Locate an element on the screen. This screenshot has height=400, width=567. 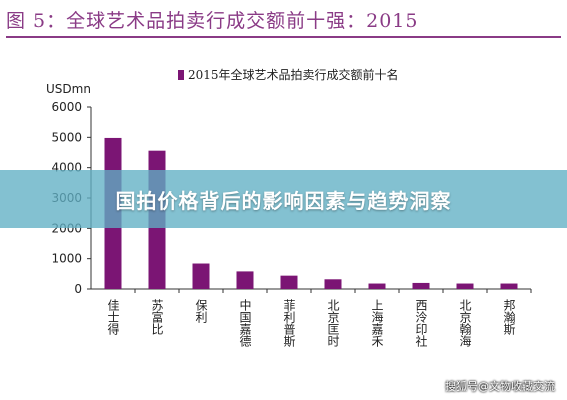
x-tick-label: 佳士得 is located at coordinates (113, 317).